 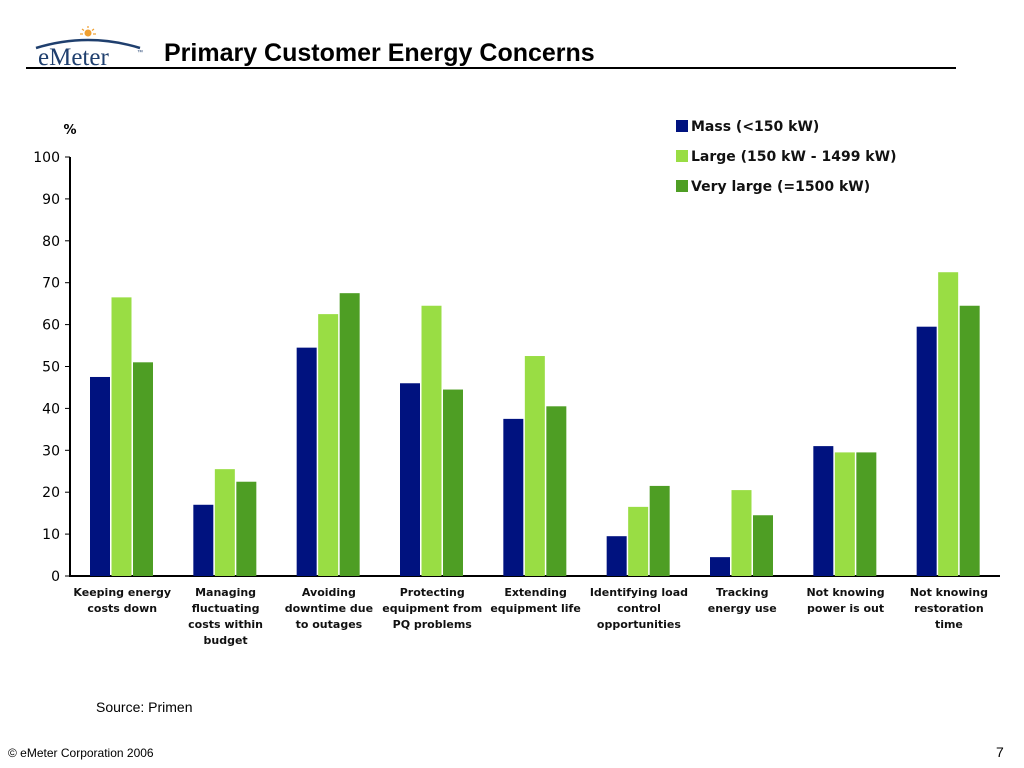 I want to click on x-category-label-line: Avoiding, so click(x=329, y=592).